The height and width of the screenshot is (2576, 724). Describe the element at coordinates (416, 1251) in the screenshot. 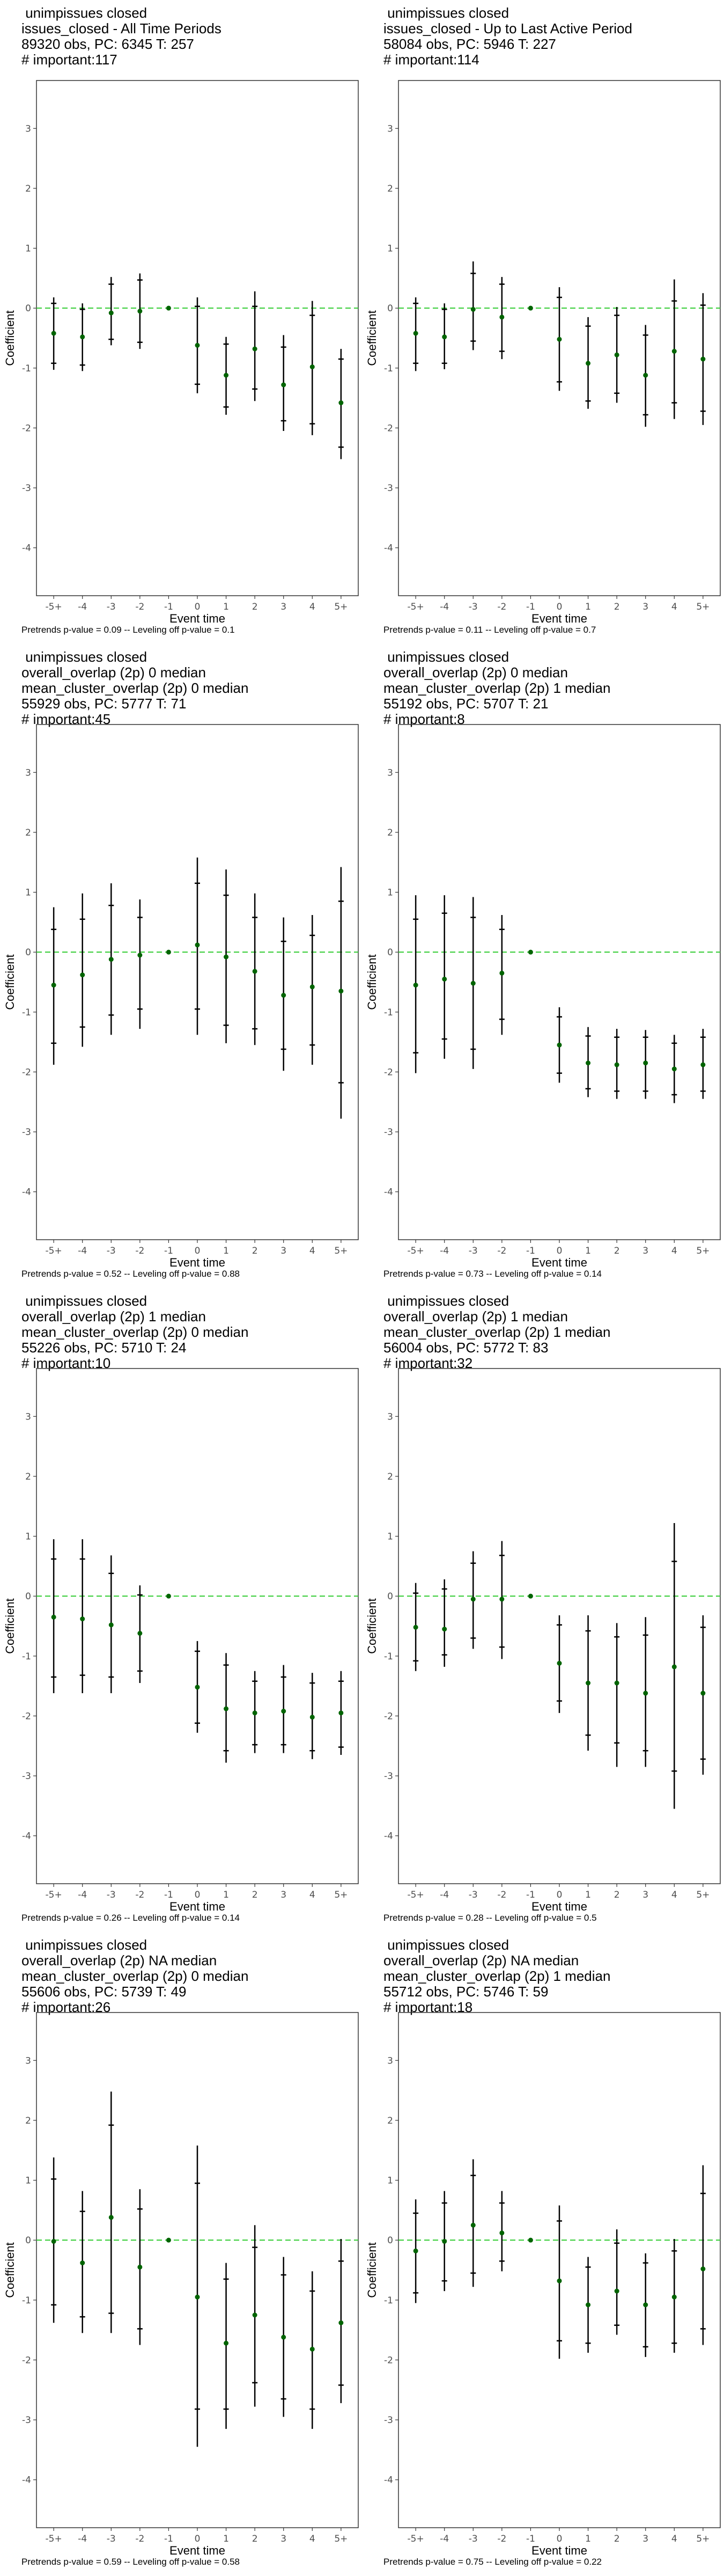

I see `x-tick-label: -5+` at that location.